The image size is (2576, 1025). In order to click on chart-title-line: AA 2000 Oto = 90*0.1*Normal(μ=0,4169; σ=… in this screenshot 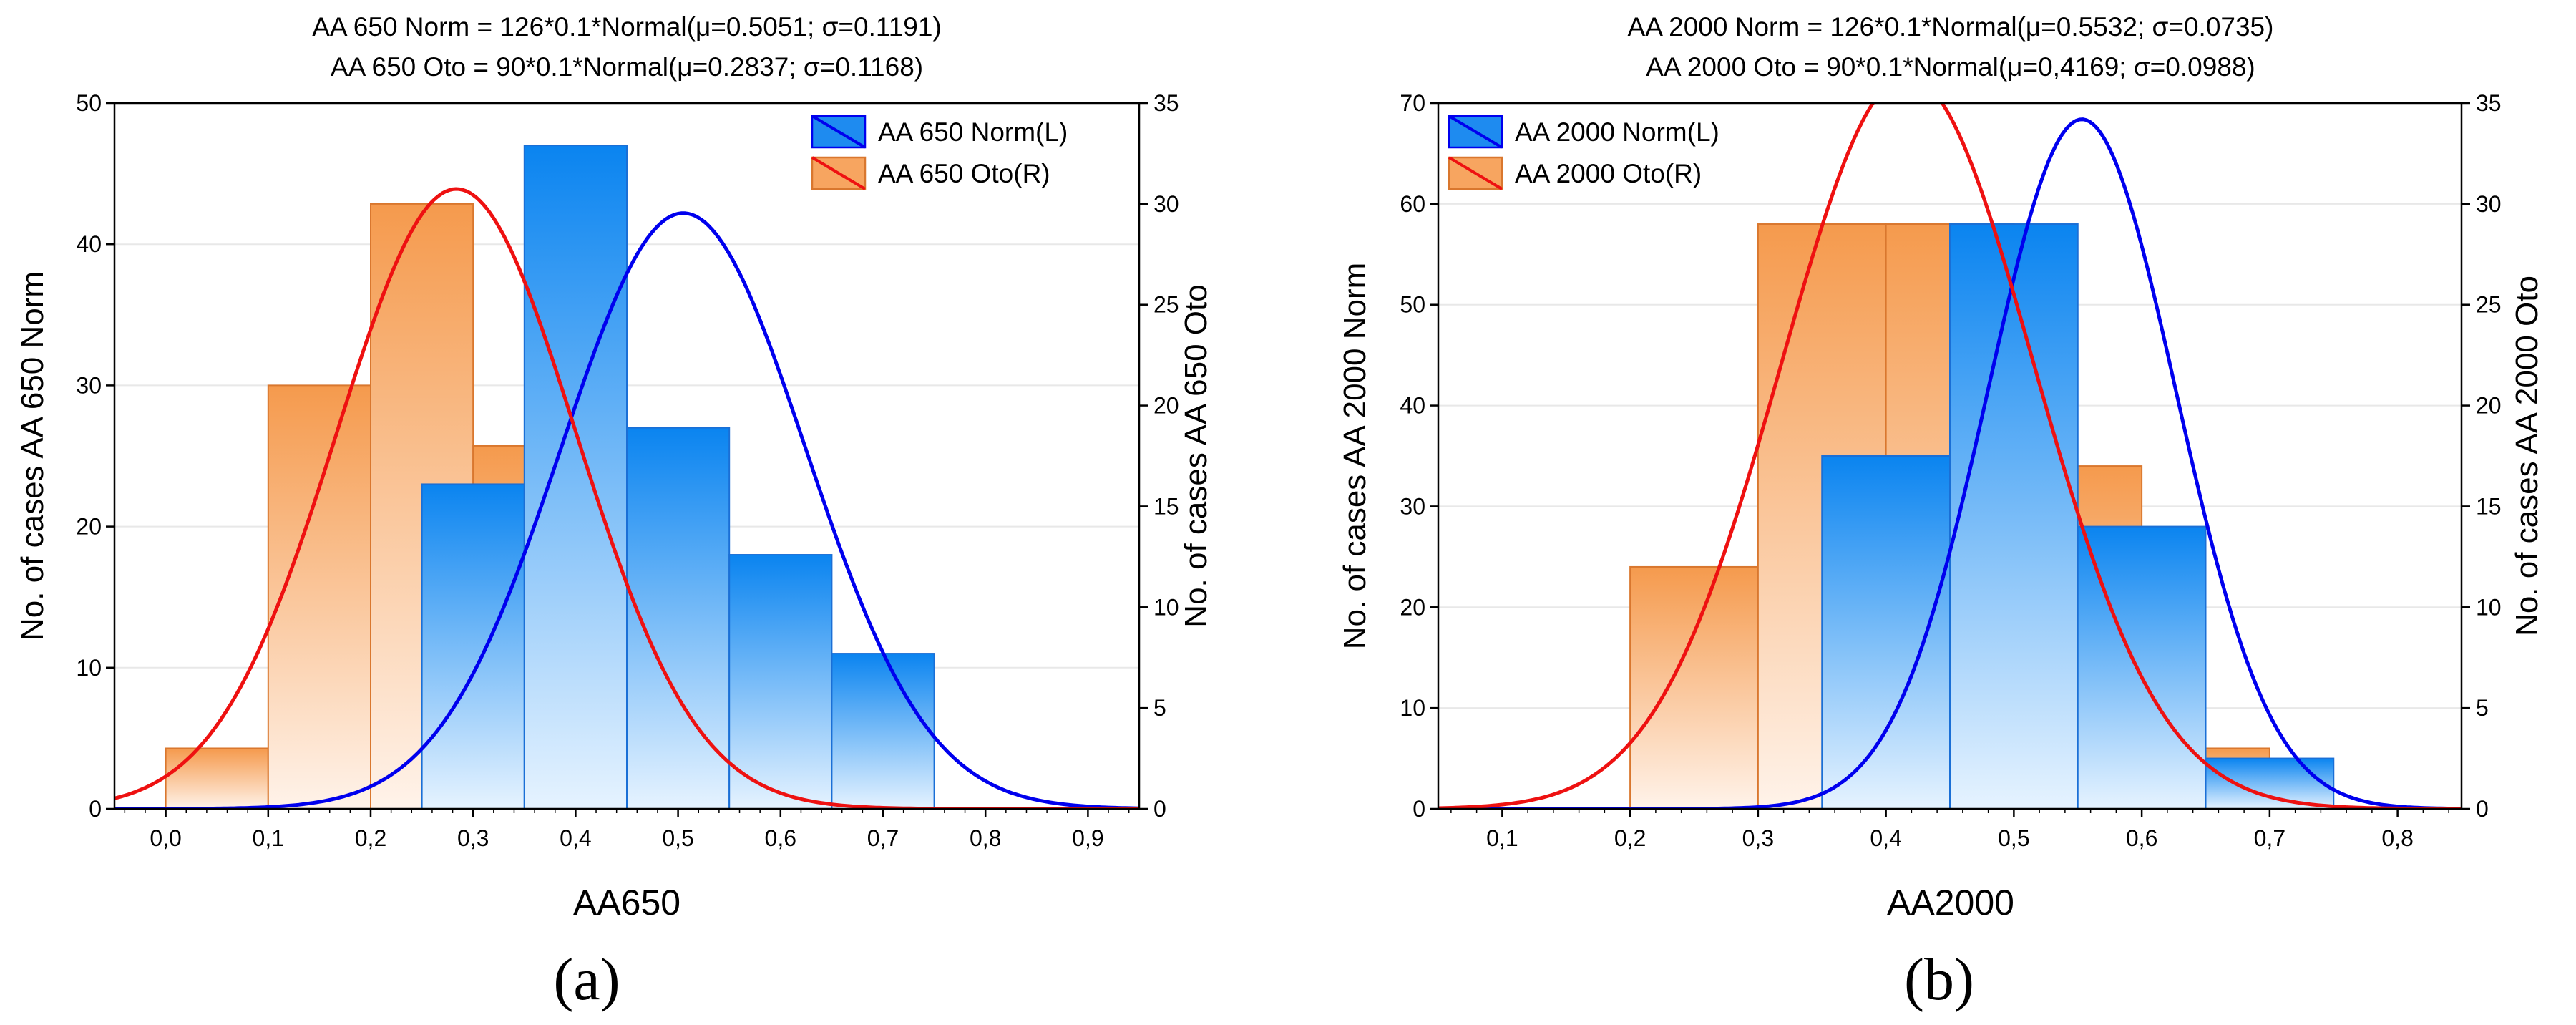, I will do `click(1950, 67)`.